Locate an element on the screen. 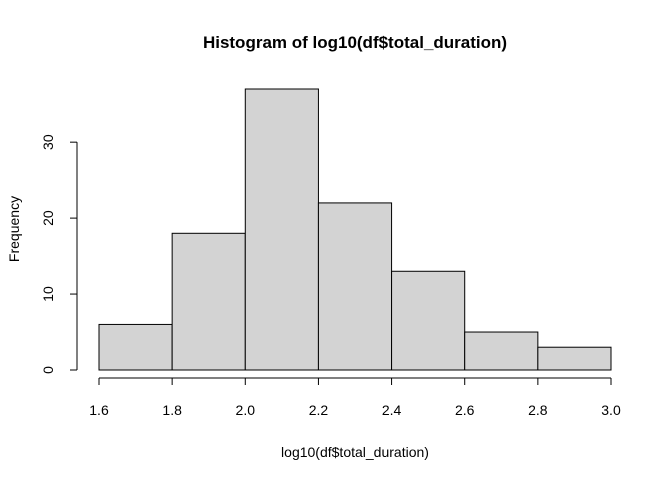  x-tick-label: 2.6 is located at coordinates (465, 410).